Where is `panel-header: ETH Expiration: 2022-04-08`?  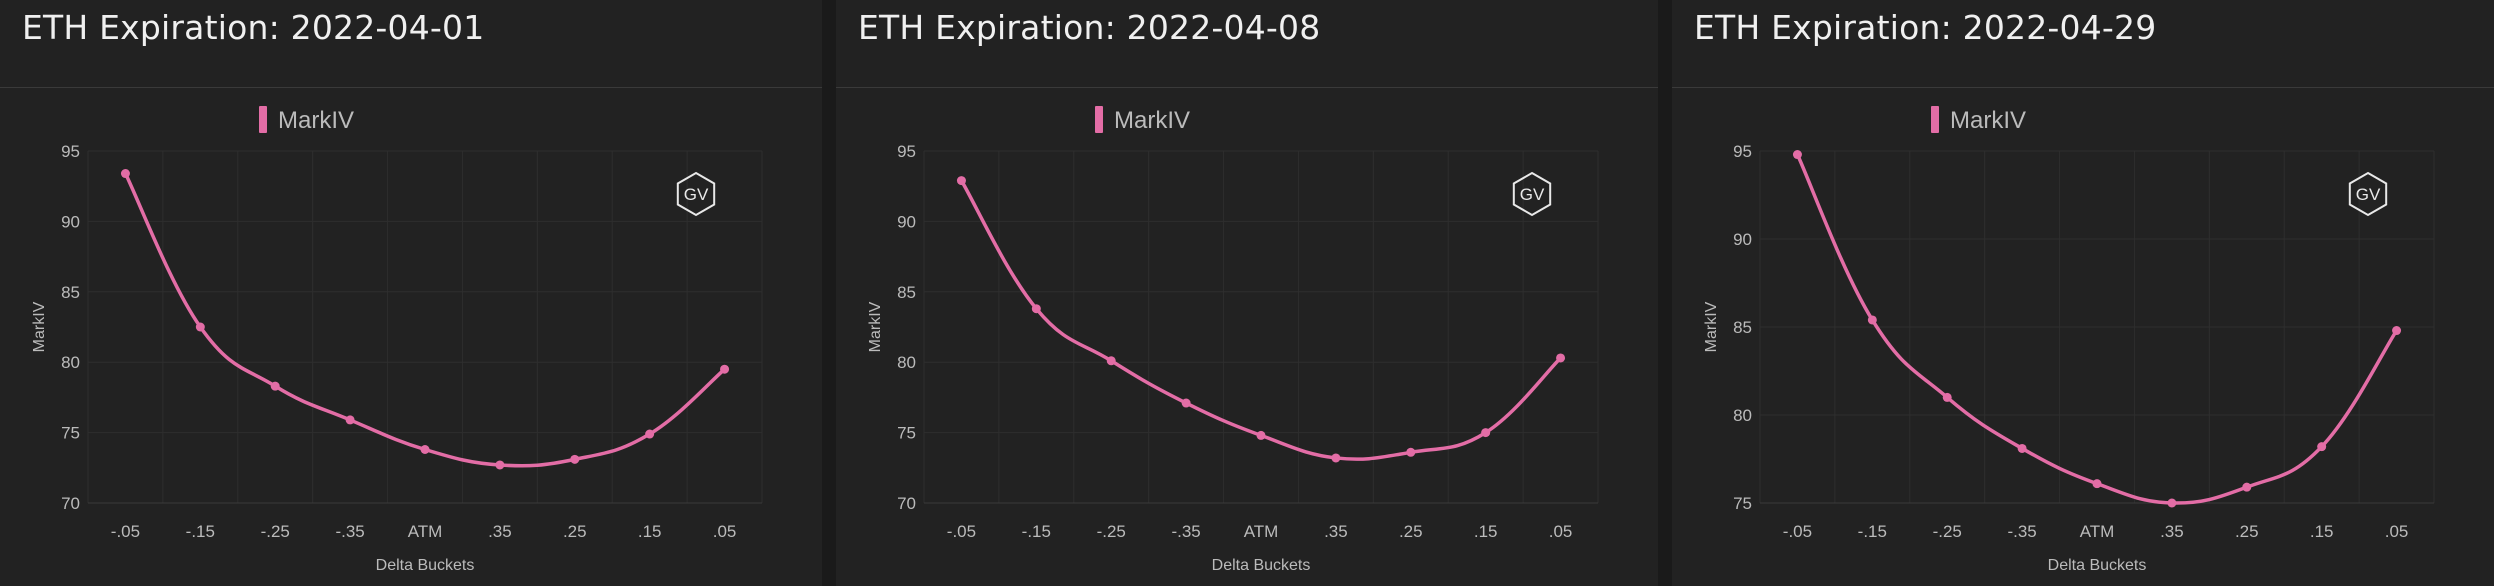 panel-header: ETH Expiration: 2022-04-08 is located at coordinates (1247, 44).